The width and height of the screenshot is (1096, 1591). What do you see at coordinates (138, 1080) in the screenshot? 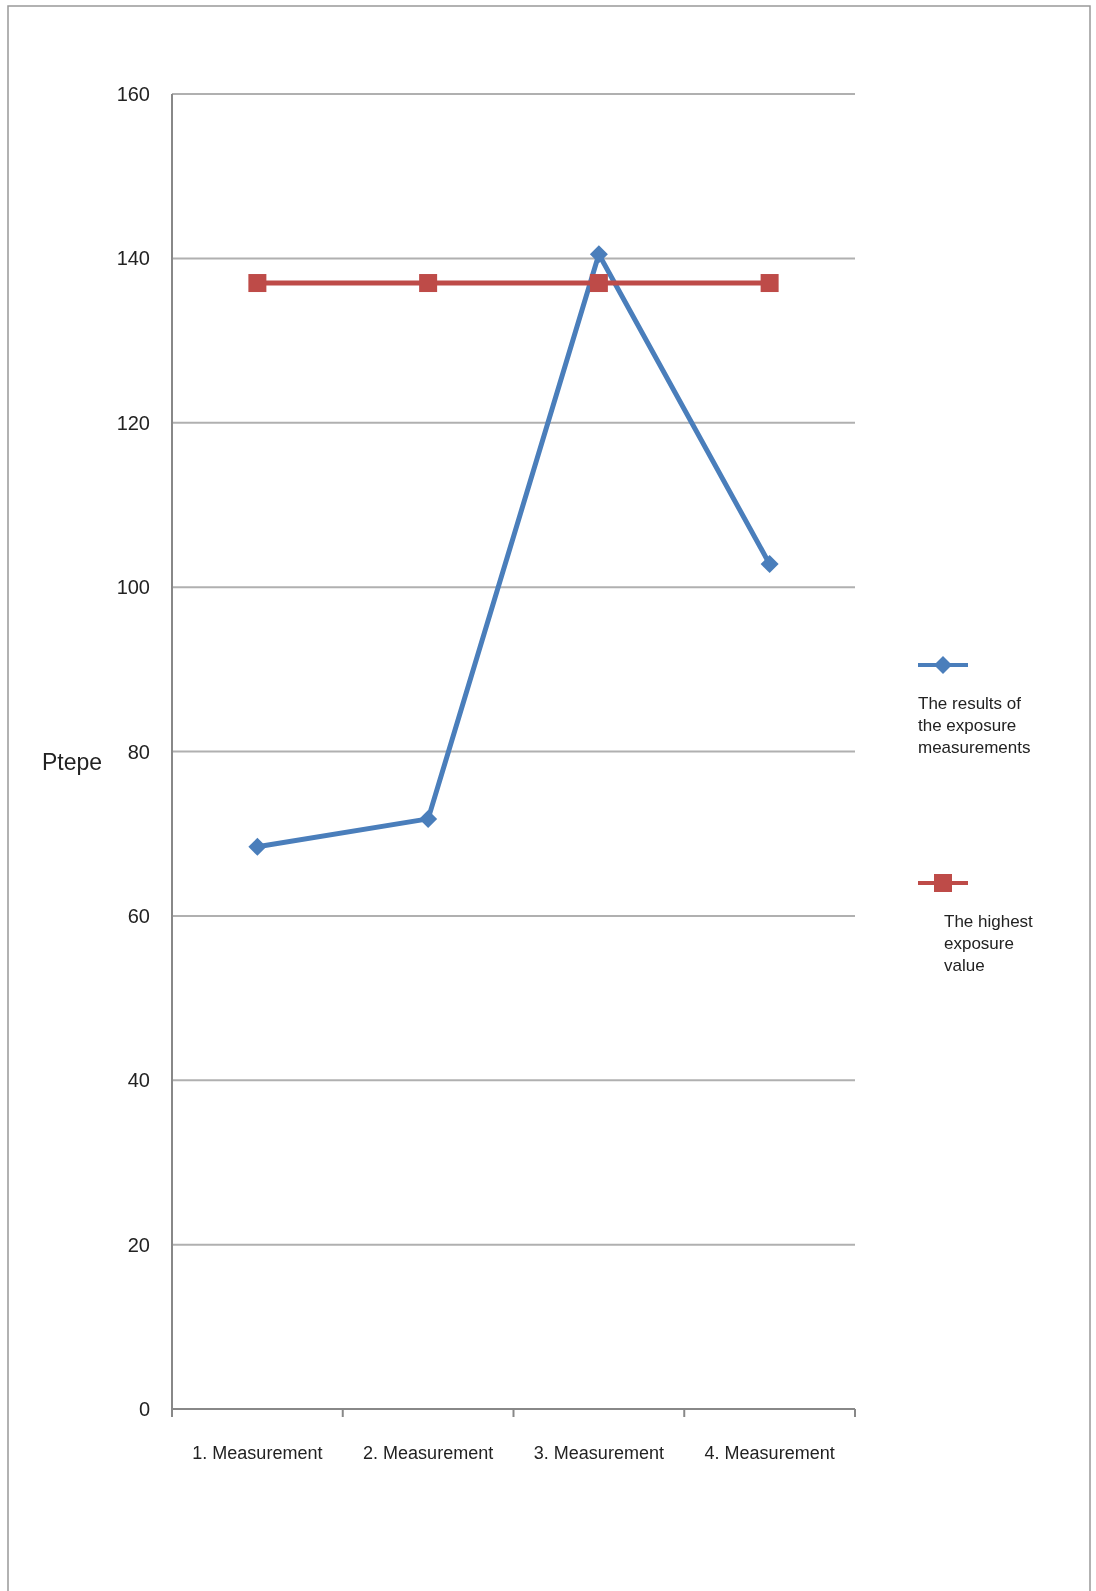
I see `y-tick-label: 40` at bounding box center [138, 1080].